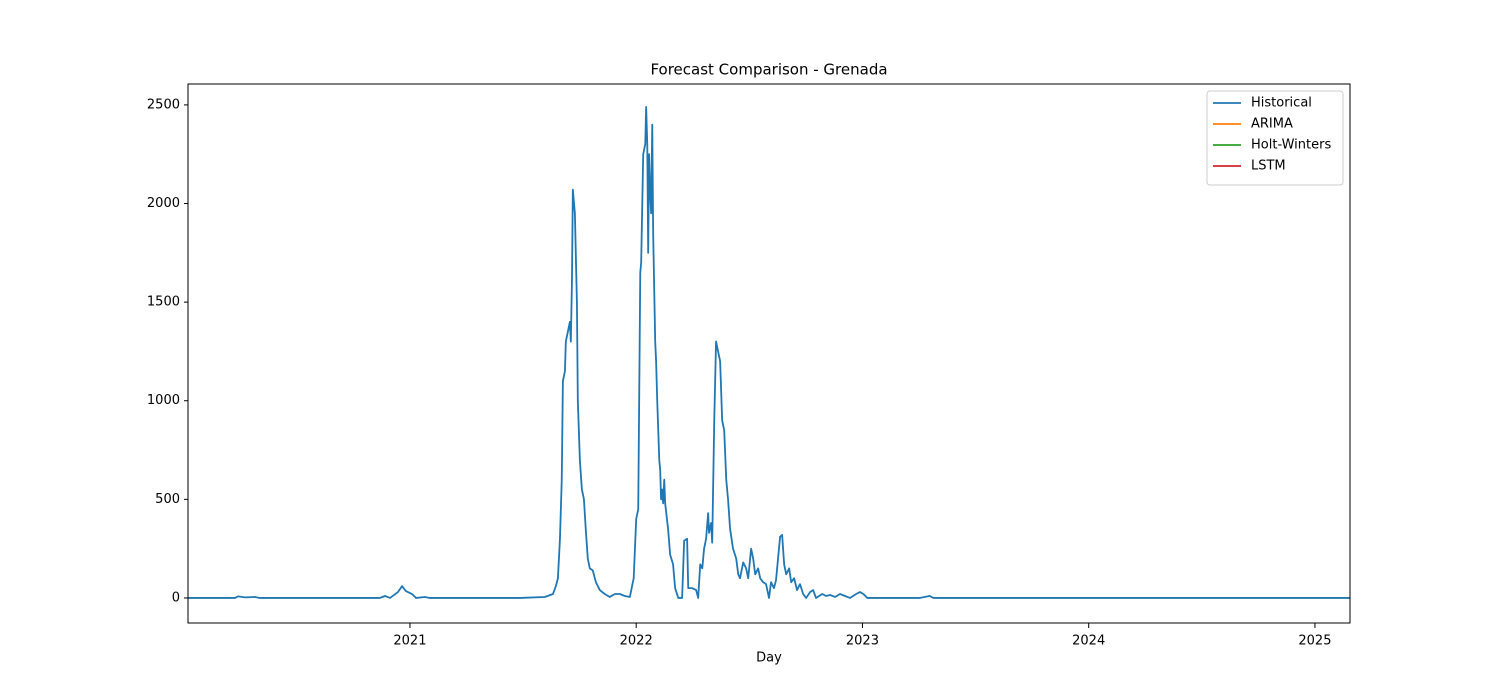  I want to click on x-tick-label: 2021, so click(409, 641).